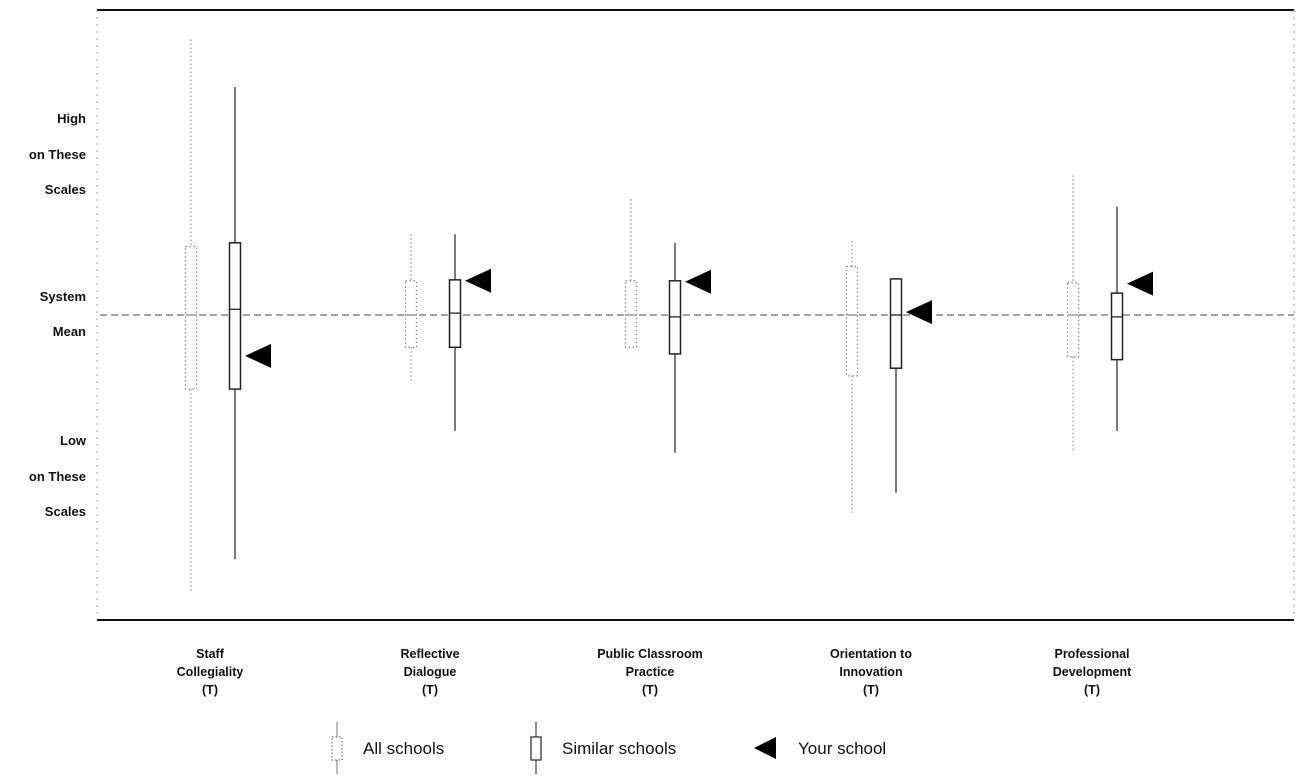 The height and width of the screenshot is (779, 1296). Describe the element at coordinates (65, 189) in the screenshot. I see `y-label-high-3: Scales` at that location.